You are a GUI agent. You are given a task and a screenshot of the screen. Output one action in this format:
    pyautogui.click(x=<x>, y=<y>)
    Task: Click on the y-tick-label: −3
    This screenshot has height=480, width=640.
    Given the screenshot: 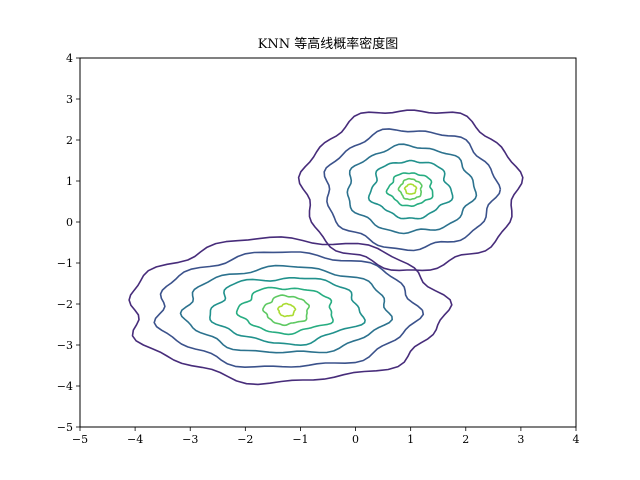 What is the action you would take?
    pyautogui.click(x=65, y=345)
    